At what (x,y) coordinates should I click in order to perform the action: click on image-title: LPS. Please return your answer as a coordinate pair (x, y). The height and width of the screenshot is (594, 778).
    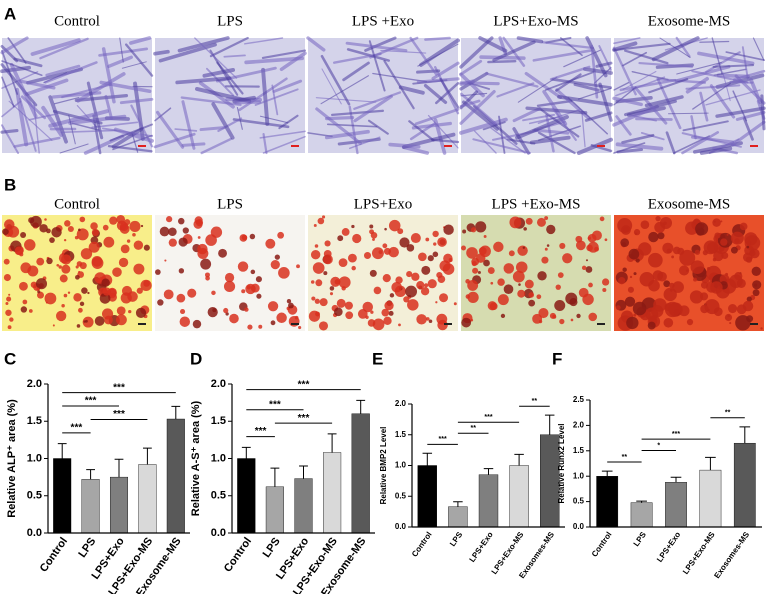
    Looking at the image, I should click on (230, 204).